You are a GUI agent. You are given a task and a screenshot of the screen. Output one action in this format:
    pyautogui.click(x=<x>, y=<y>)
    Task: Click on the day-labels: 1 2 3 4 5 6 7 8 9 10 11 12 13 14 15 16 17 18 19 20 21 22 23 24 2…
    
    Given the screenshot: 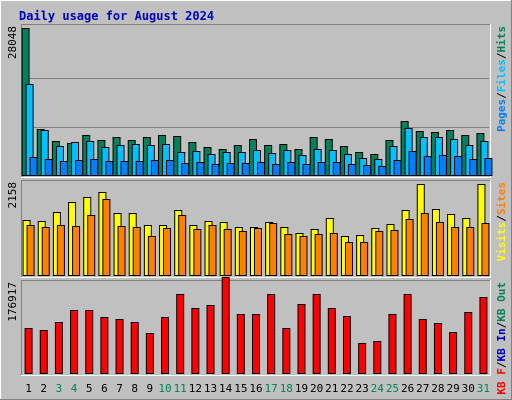 What is the action you would take?
    pyautogui.click(x=257, y=388)
    